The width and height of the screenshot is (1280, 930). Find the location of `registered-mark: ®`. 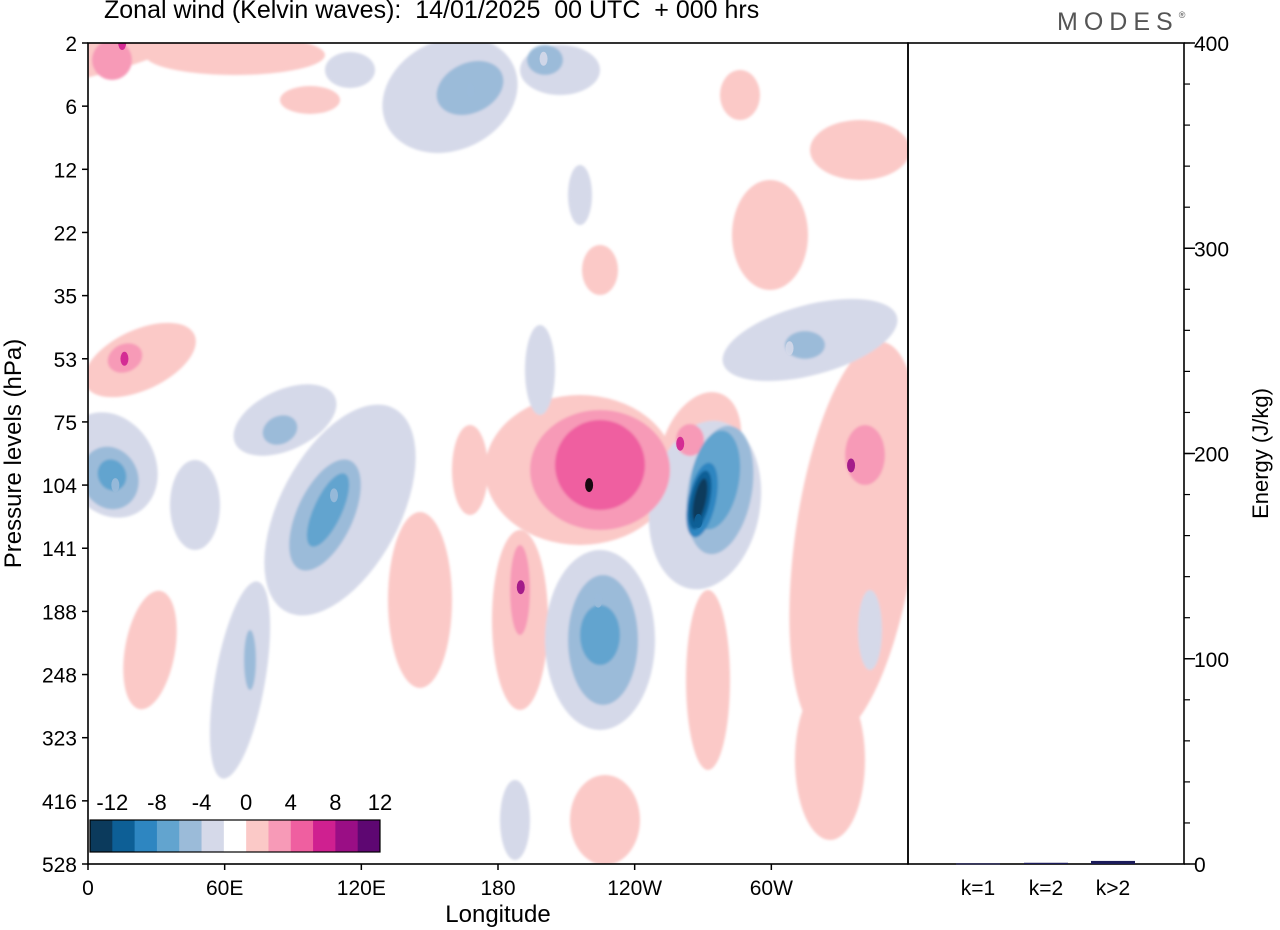

registered-mark: ® is located at coordinates (1182, 15).